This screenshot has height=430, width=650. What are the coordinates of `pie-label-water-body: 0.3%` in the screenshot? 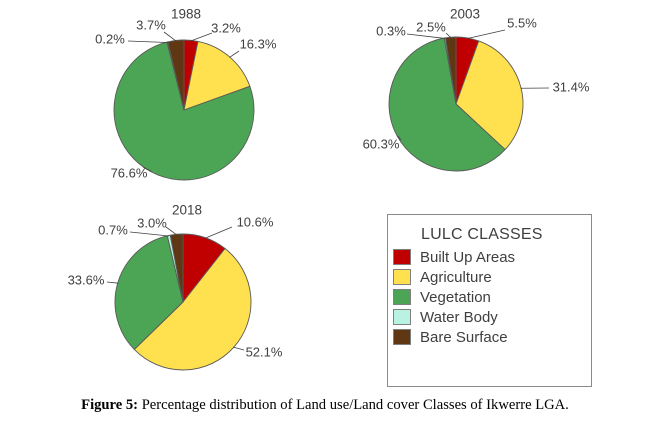 It's located at (391, 30).